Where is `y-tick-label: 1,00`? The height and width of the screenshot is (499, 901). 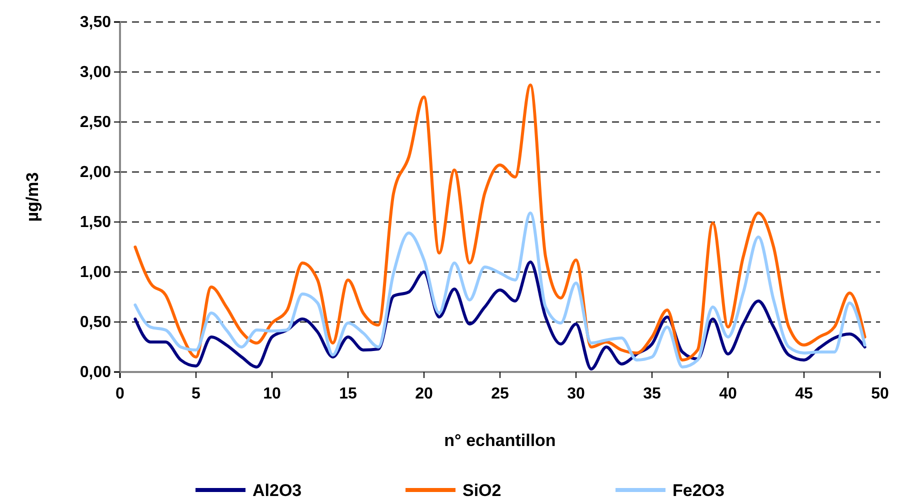 y-tick-label: 1,00 is located at coordinates (96, 273).